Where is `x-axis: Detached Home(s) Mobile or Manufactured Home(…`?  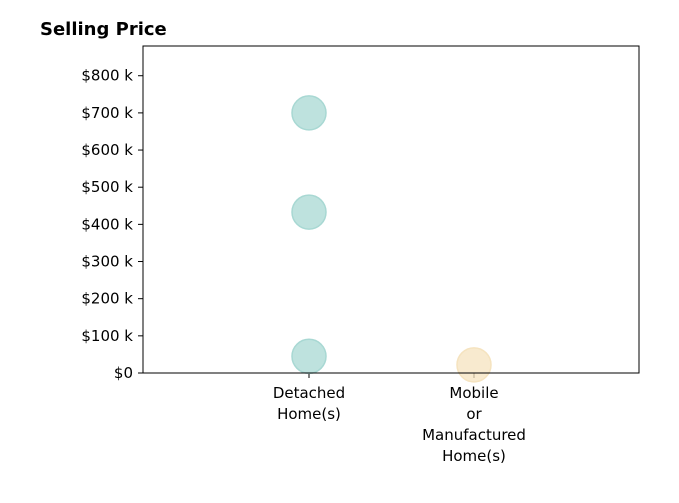 x-axis: Detached Home(s) Mobile or Manufactured Home(… is located at coordinates (399, 419).